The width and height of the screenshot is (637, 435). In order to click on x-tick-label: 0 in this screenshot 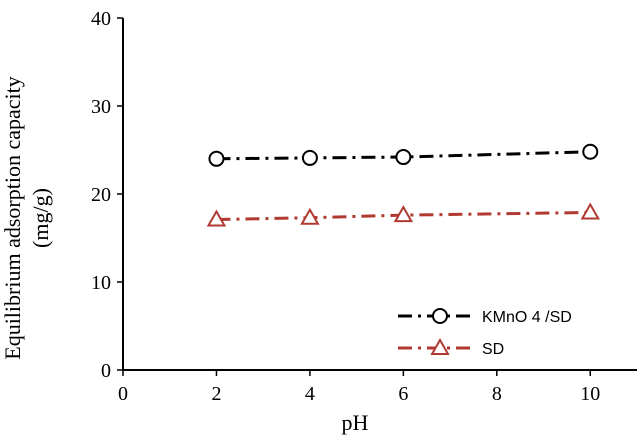, I will do `click(123, 394)`.